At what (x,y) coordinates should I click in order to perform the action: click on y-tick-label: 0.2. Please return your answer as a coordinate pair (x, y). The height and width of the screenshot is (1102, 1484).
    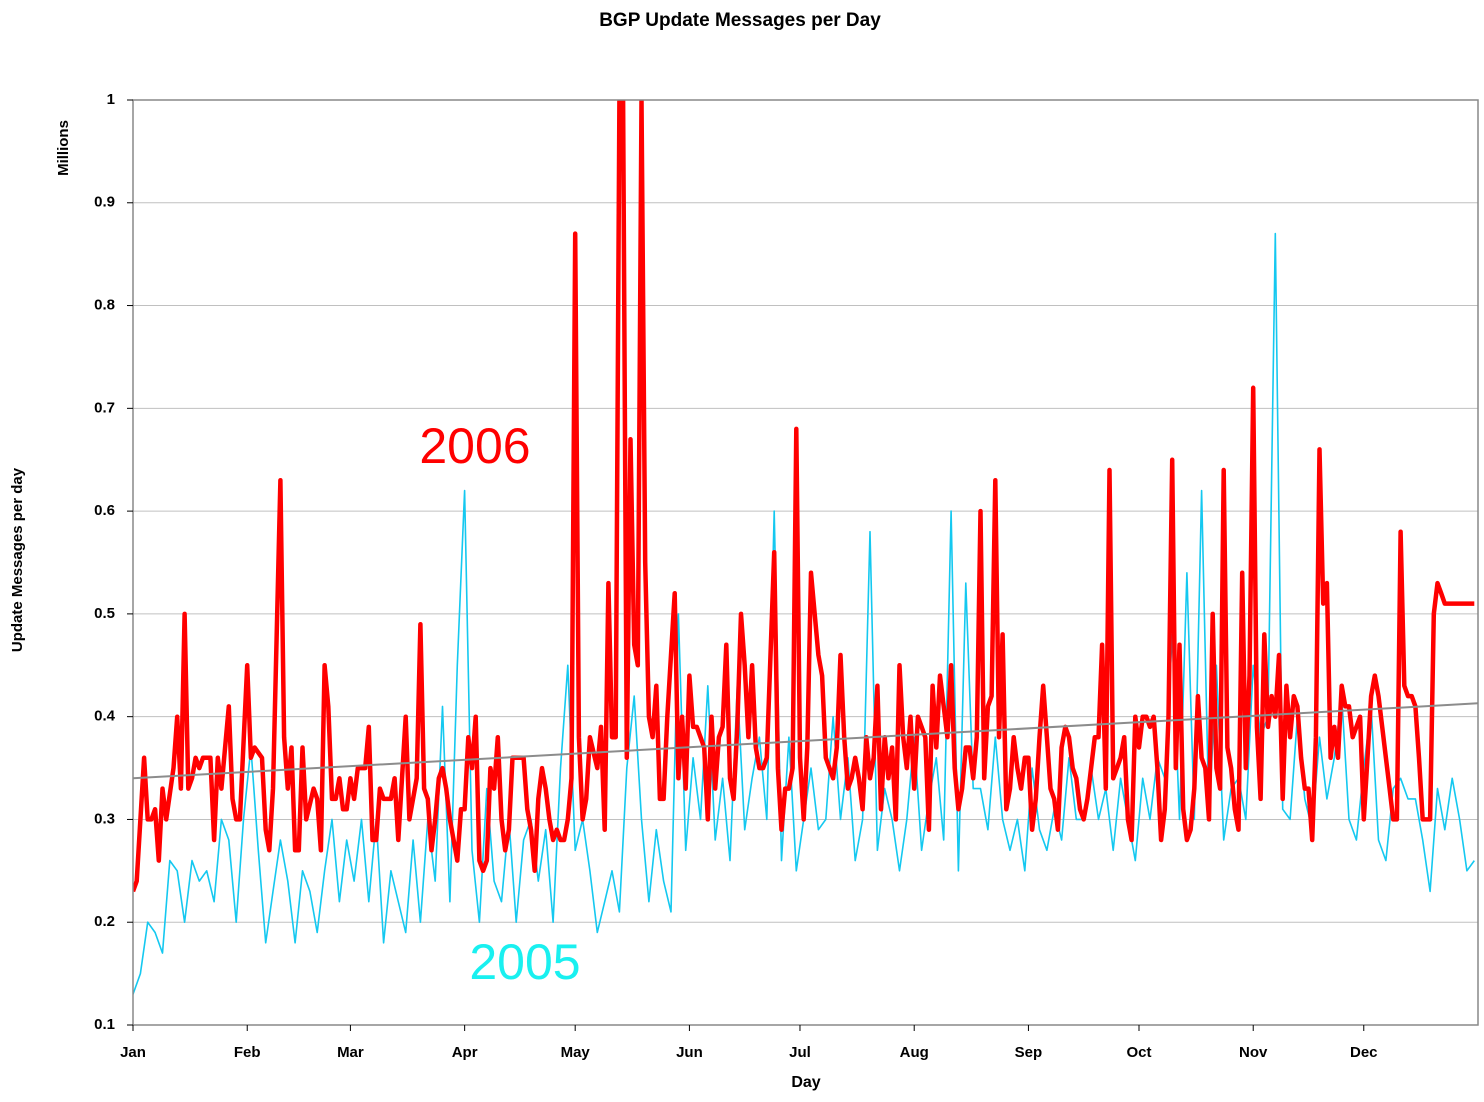
    Looking at the image, I should click on (104, 921).